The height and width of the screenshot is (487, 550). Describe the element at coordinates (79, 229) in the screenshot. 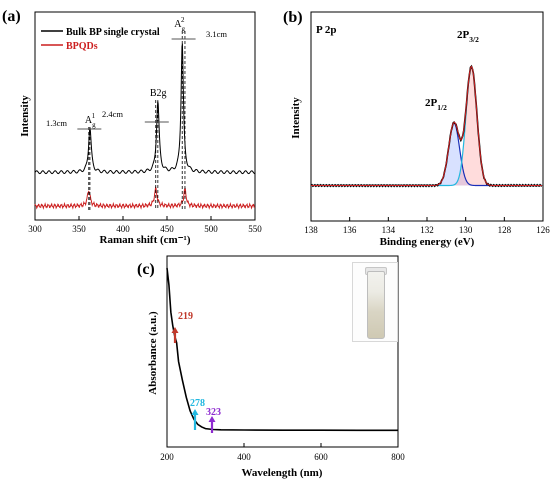

I see `x-tick-label: 350` at that location.